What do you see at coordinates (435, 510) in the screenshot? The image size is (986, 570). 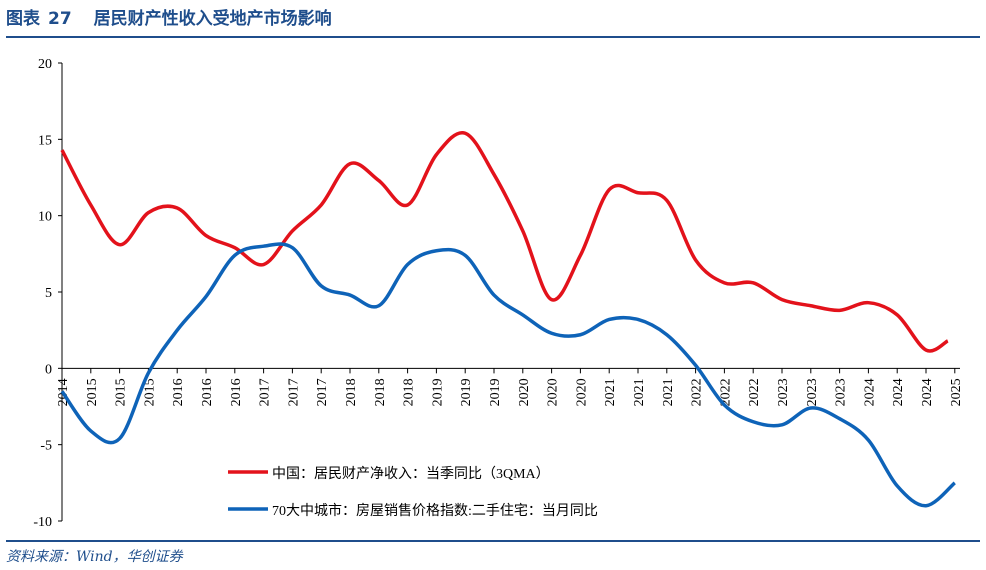 I see `legend-label-2: 70大中城市：房屋销售价格指数:二手住宅：当月同比` at bounding box center [435, 510].